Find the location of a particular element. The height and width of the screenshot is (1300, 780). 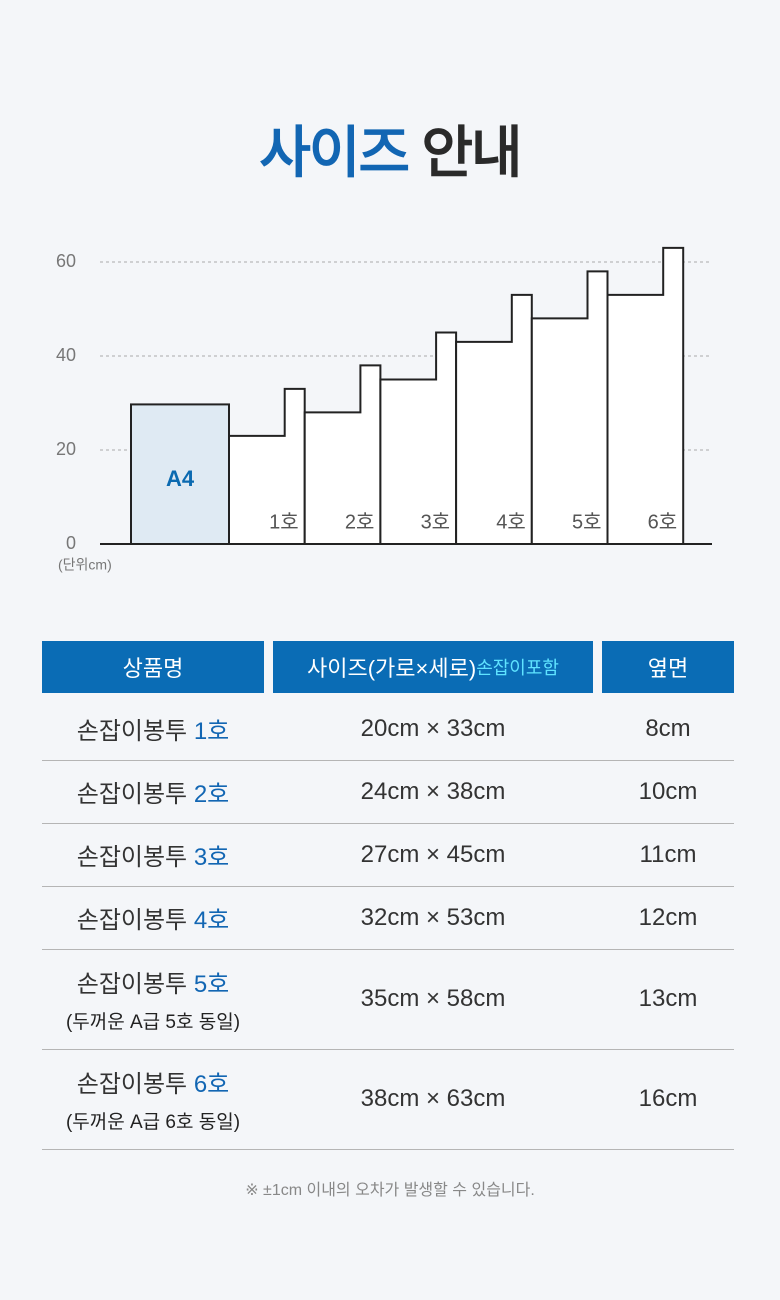

name-line: 손잡이봉투 3호 is located at coordinates (153, 854).